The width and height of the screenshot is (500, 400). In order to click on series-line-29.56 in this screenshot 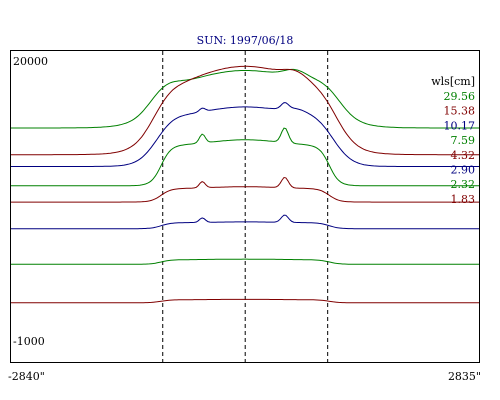, I will do `click(245, 98)`.